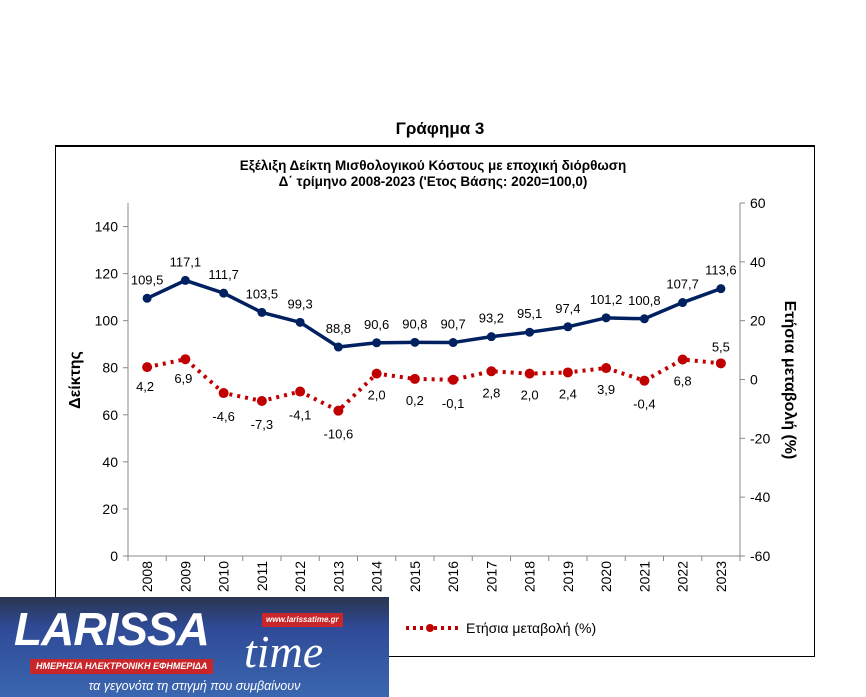 This screenshot has width=866, height=697. What do you see at coordinates (568, 393) in the screenshot?
I see `change-data-label: 2,4` at bounding box center [568, 393].